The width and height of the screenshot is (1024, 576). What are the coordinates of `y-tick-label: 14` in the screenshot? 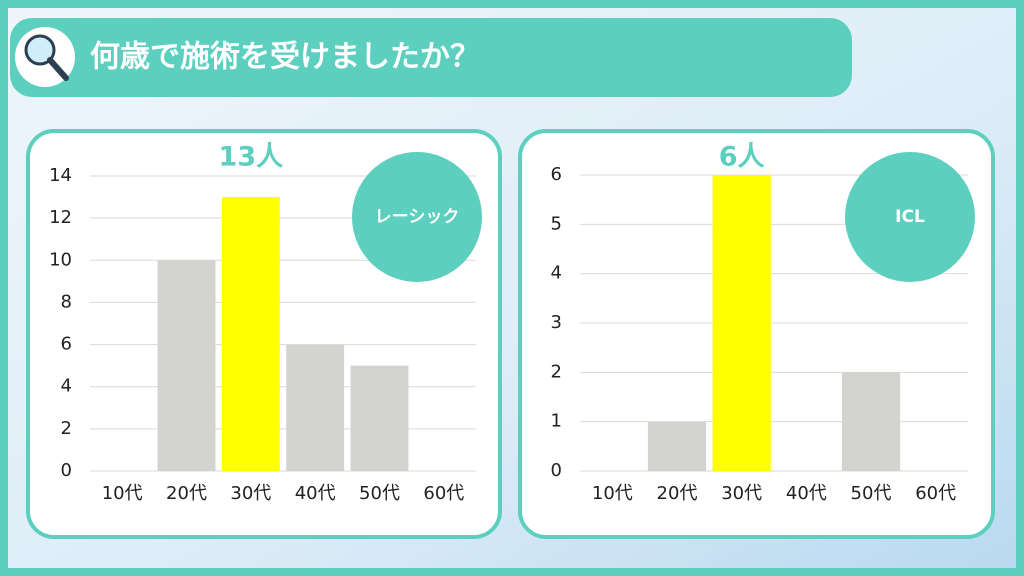 It's located at (60, 175).